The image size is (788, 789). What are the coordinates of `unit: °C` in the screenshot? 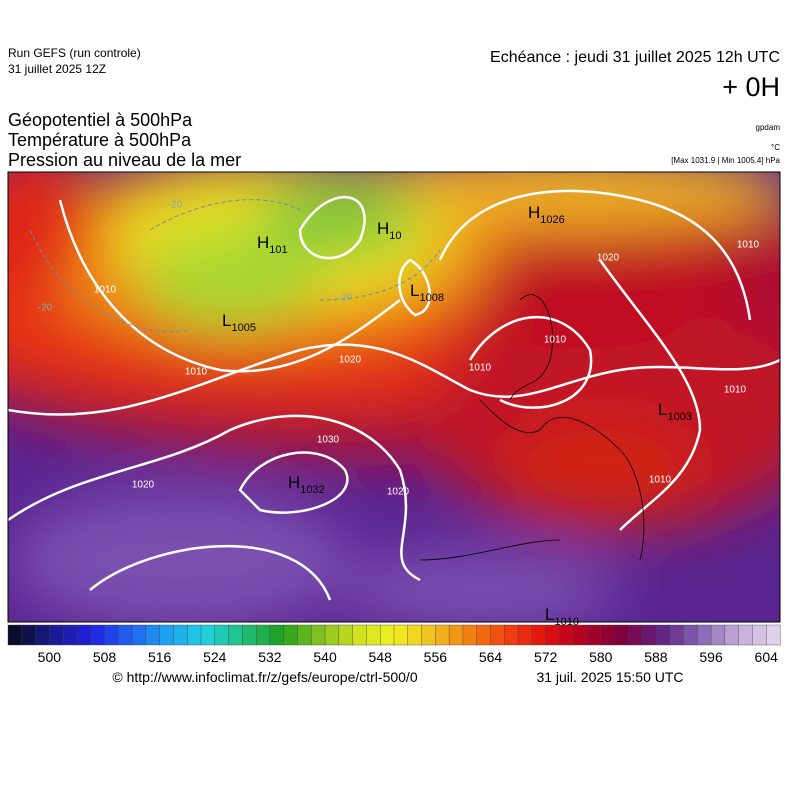 It's located at (775, 147).